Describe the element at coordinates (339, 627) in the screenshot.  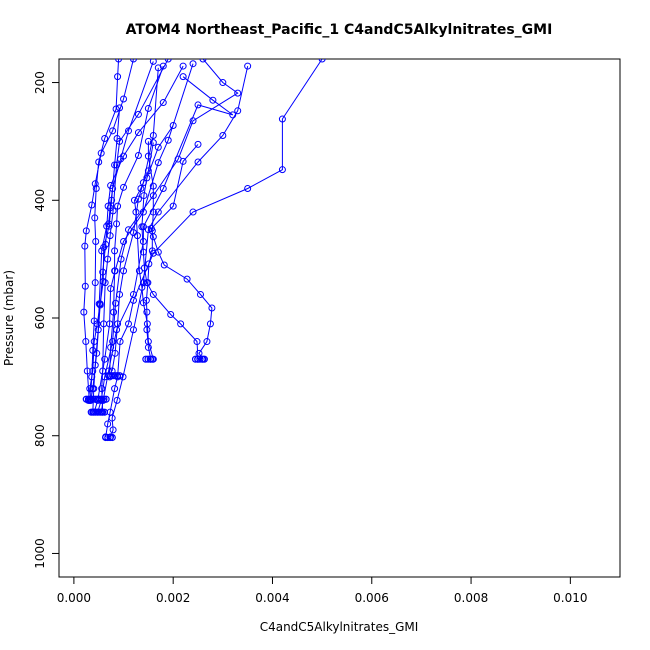
I see `x-axis-label: C4andC5Alkylnitrates_GMI` at that location.